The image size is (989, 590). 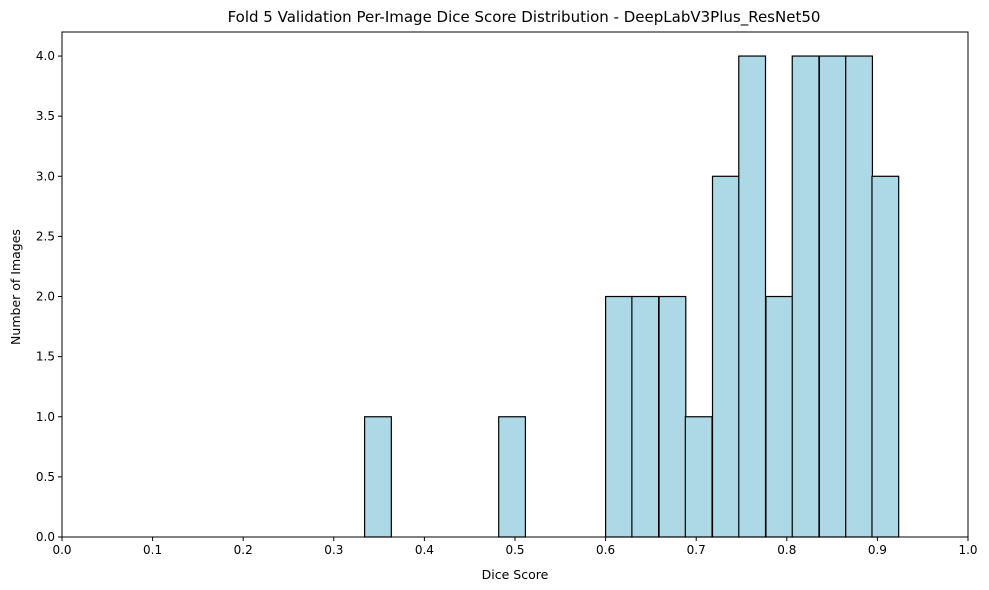 I want to click on y-tick-label: 4.0, so click(x=45, y=56).